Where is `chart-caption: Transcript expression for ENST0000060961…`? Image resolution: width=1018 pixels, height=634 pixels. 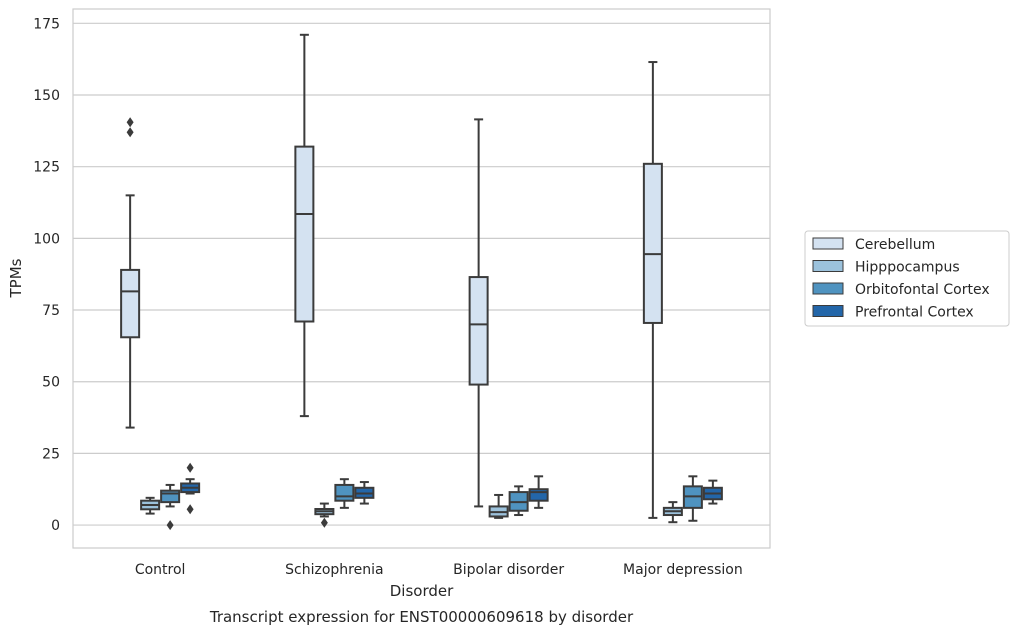 chart-caption: Transcript expression for ENST0000060961… is located at coordinates (421, 617).